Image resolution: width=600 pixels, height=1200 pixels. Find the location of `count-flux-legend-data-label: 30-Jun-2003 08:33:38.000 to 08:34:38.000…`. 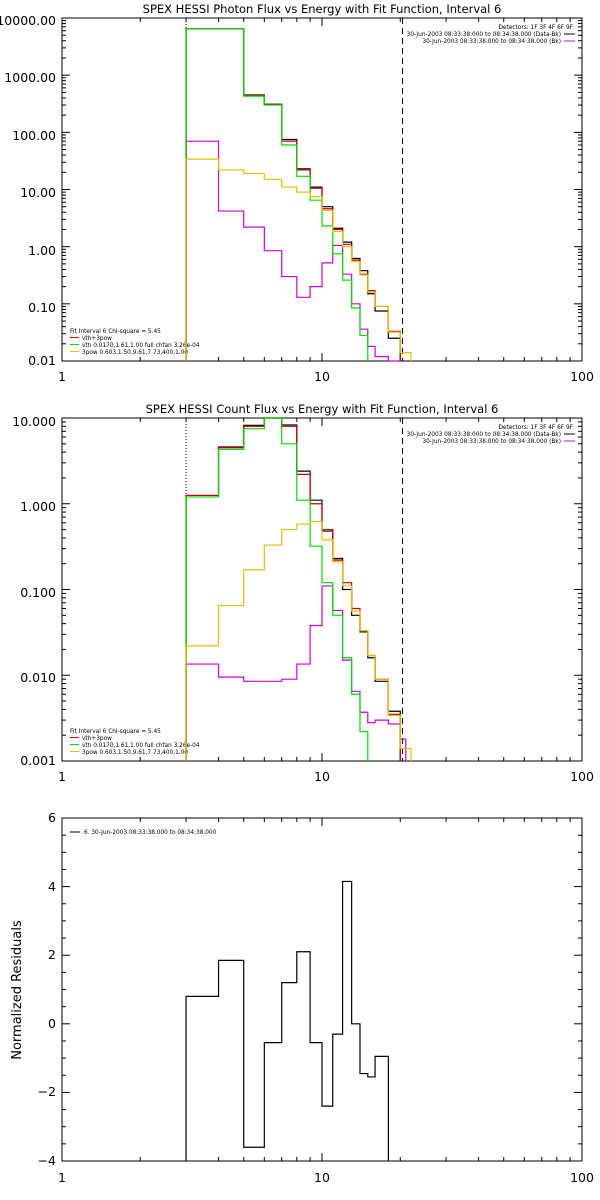

count-flux-legend-data-label: 30-Jun-2003 08:33:38.000 to 08:34:38.000… is located at coordinates (484, 435).